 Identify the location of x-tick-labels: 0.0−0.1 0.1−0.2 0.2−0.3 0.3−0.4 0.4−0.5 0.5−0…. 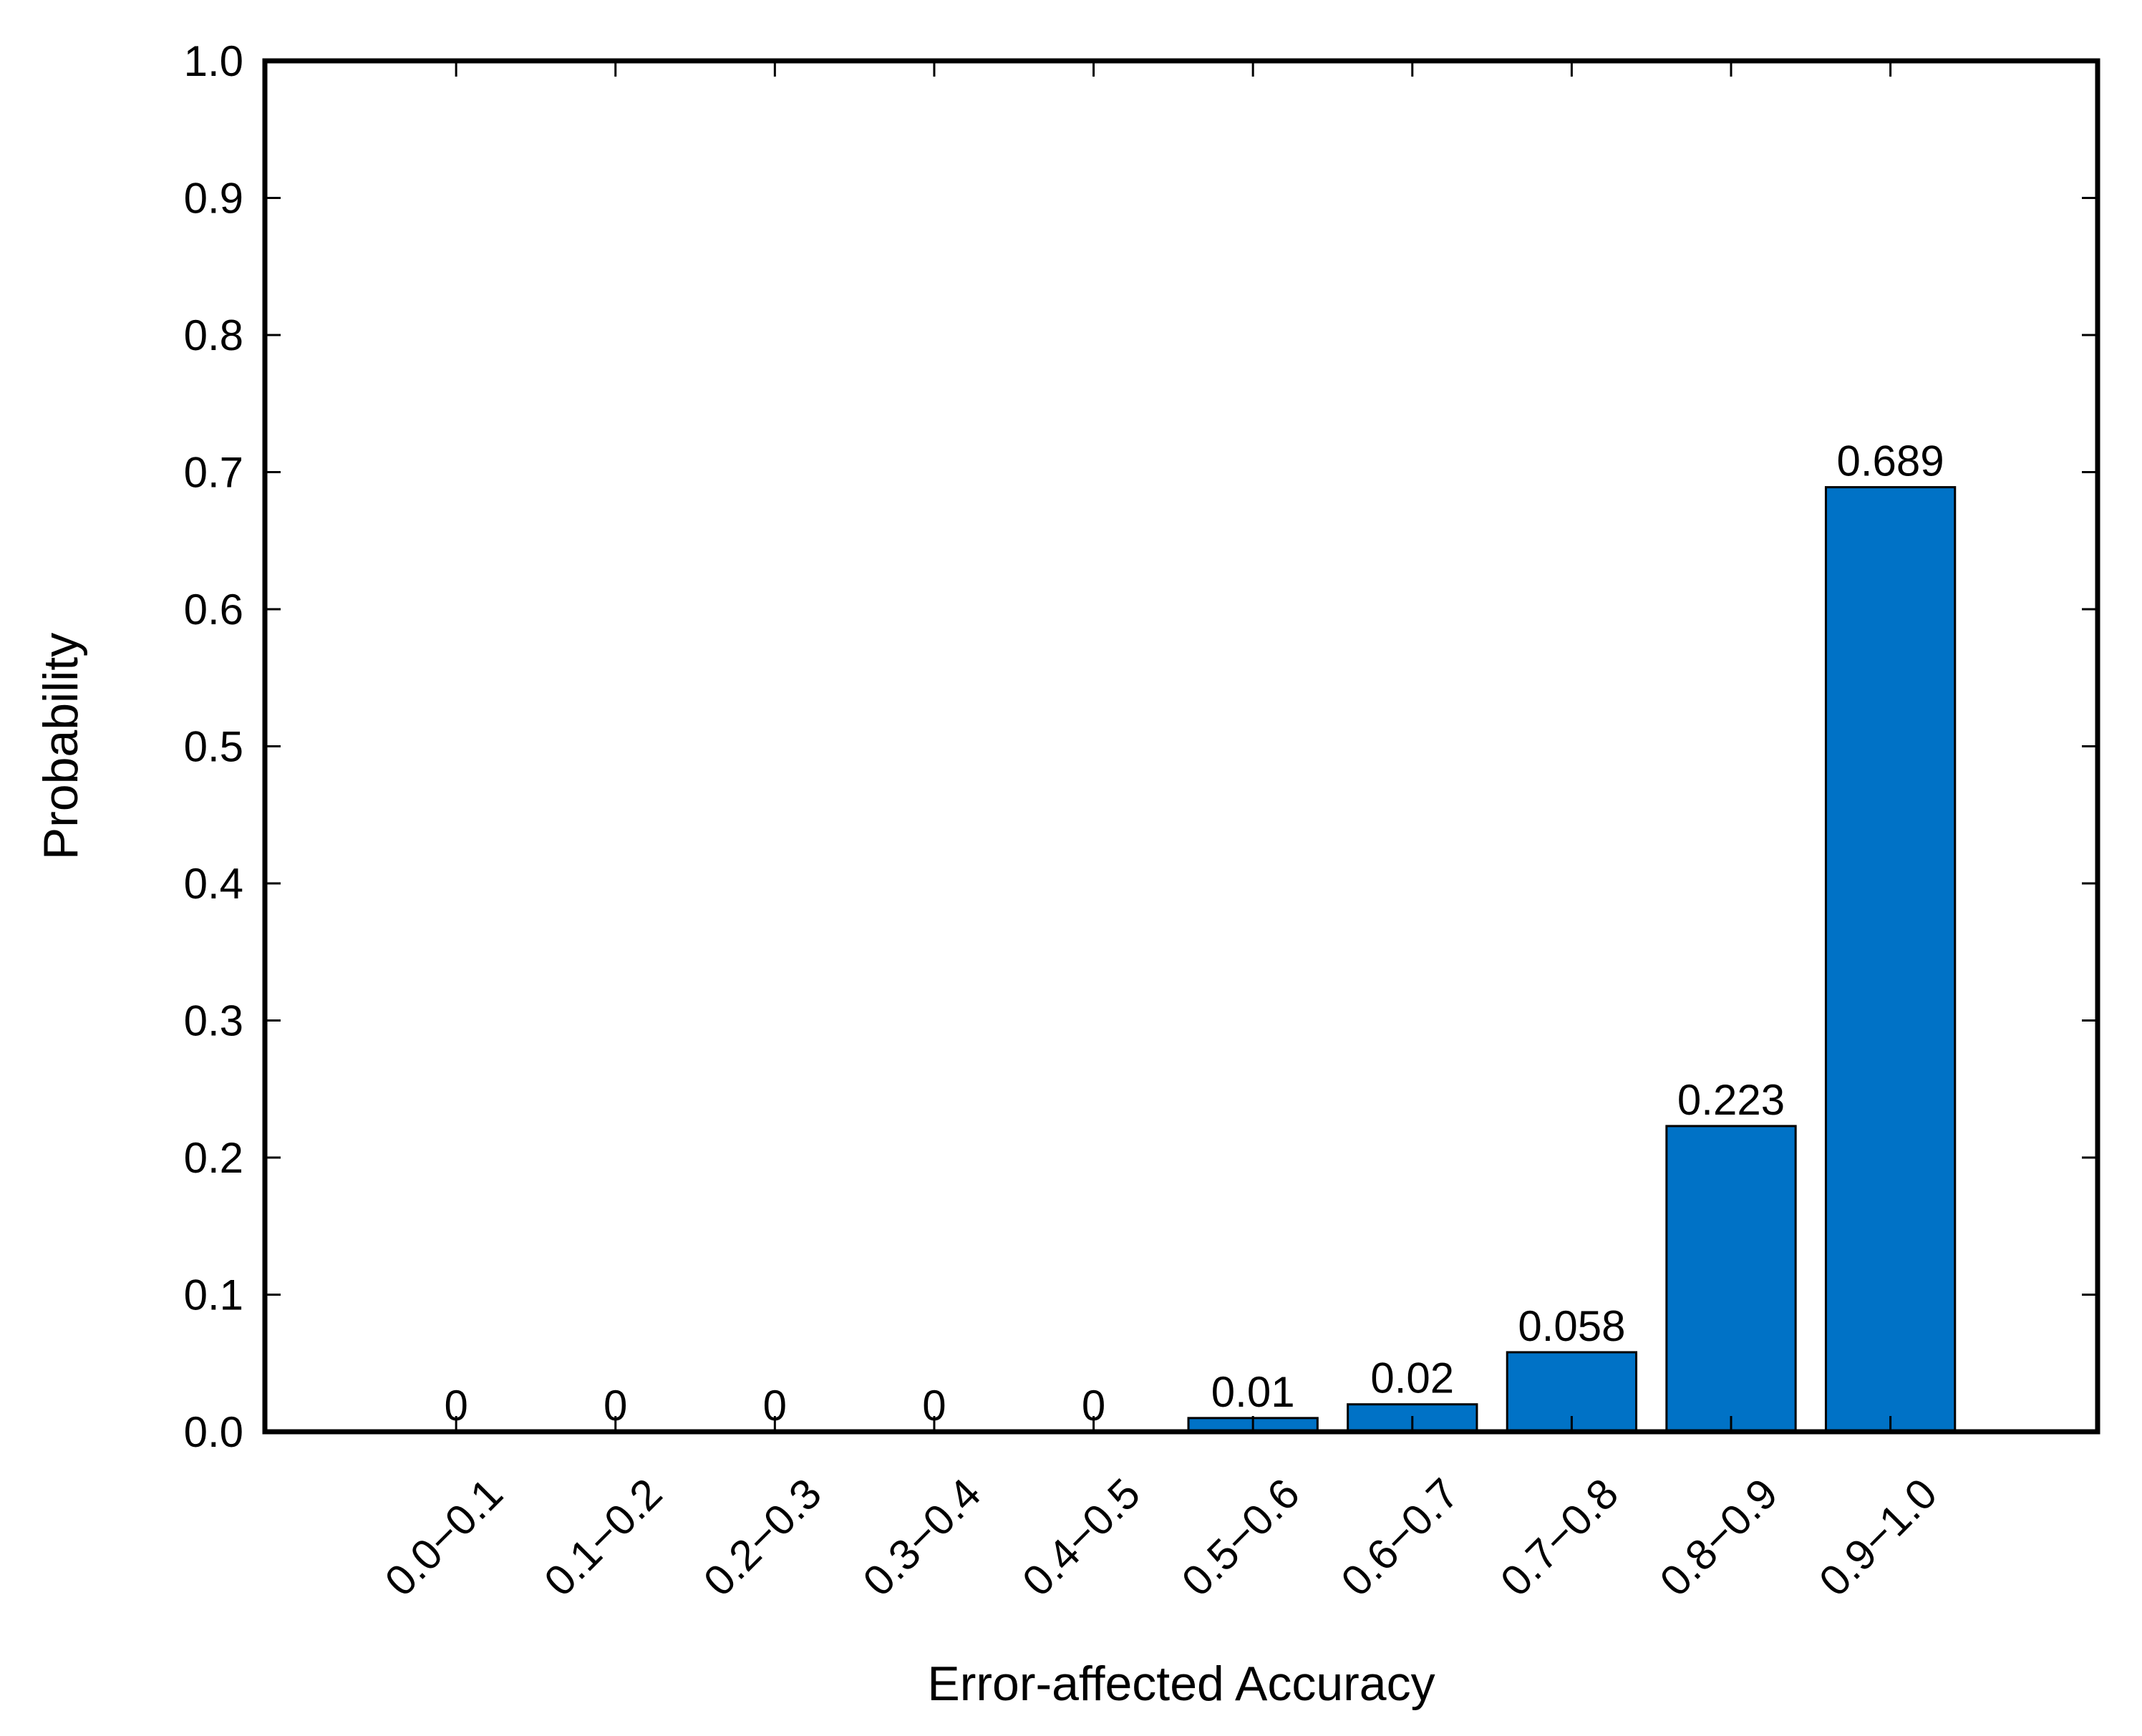
(1161, 1537).